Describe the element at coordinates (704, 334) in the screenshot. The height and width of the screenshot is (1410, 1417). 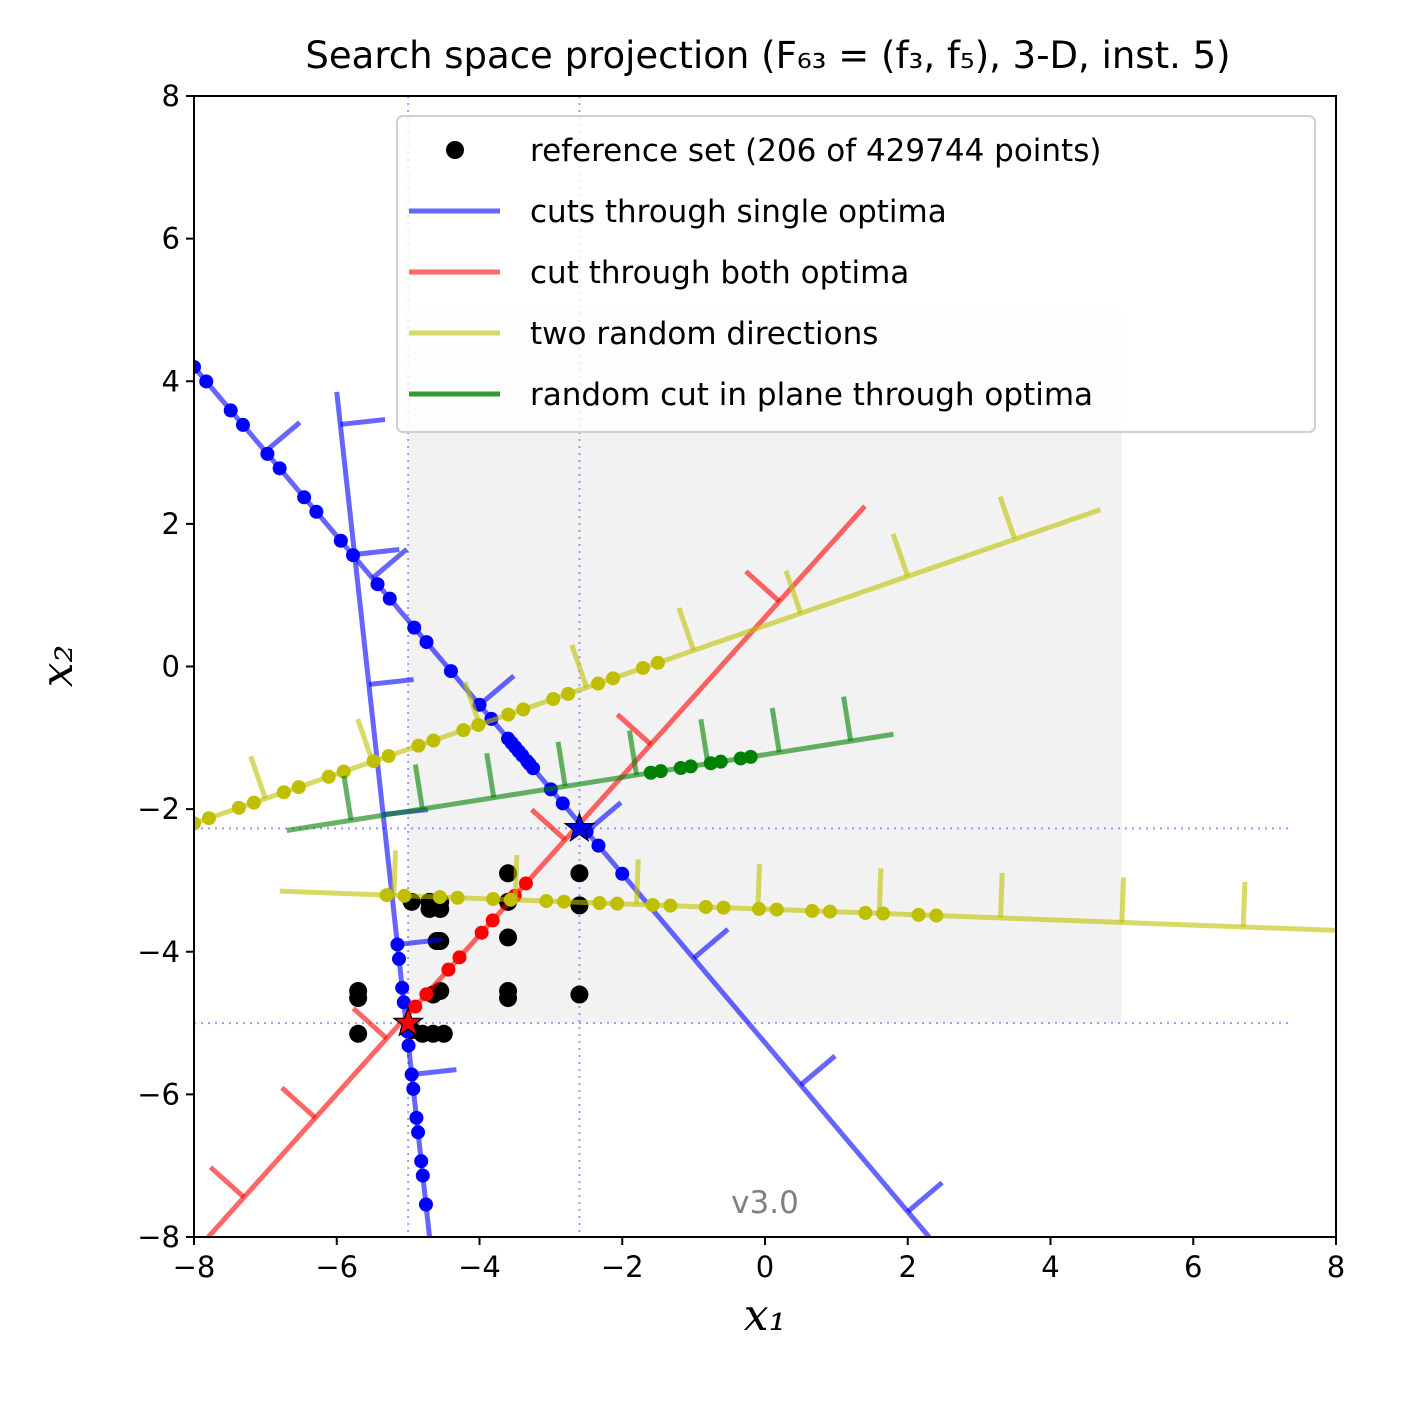
I see `legend-label: two random directions` at that location.